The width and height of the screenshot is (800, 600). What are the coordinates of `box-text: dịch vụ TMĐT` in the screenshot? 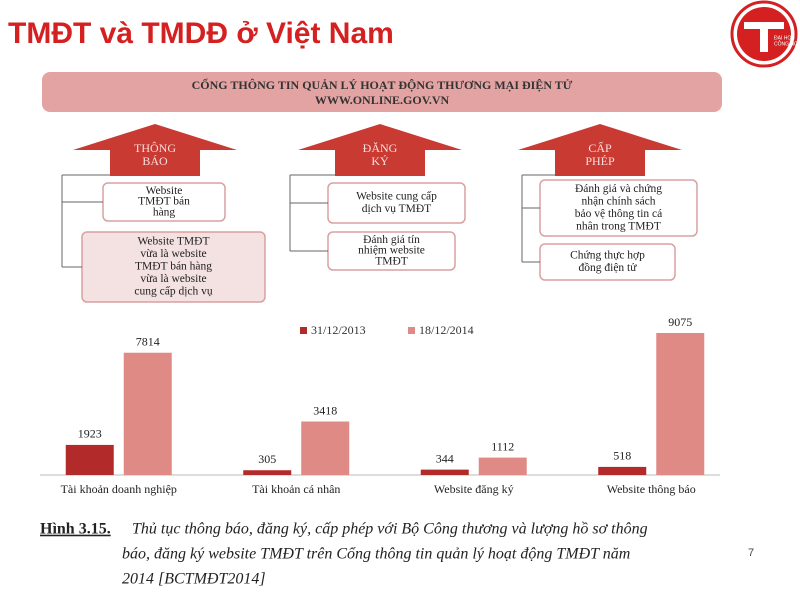 It's located at (396, 209).